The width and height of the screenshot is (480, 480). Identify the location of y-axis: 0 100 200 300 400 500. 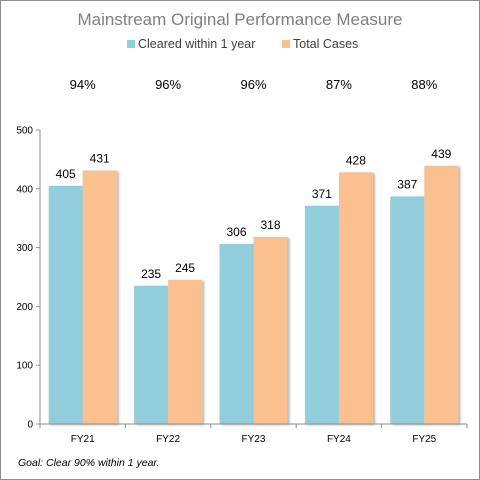
(28, 278).